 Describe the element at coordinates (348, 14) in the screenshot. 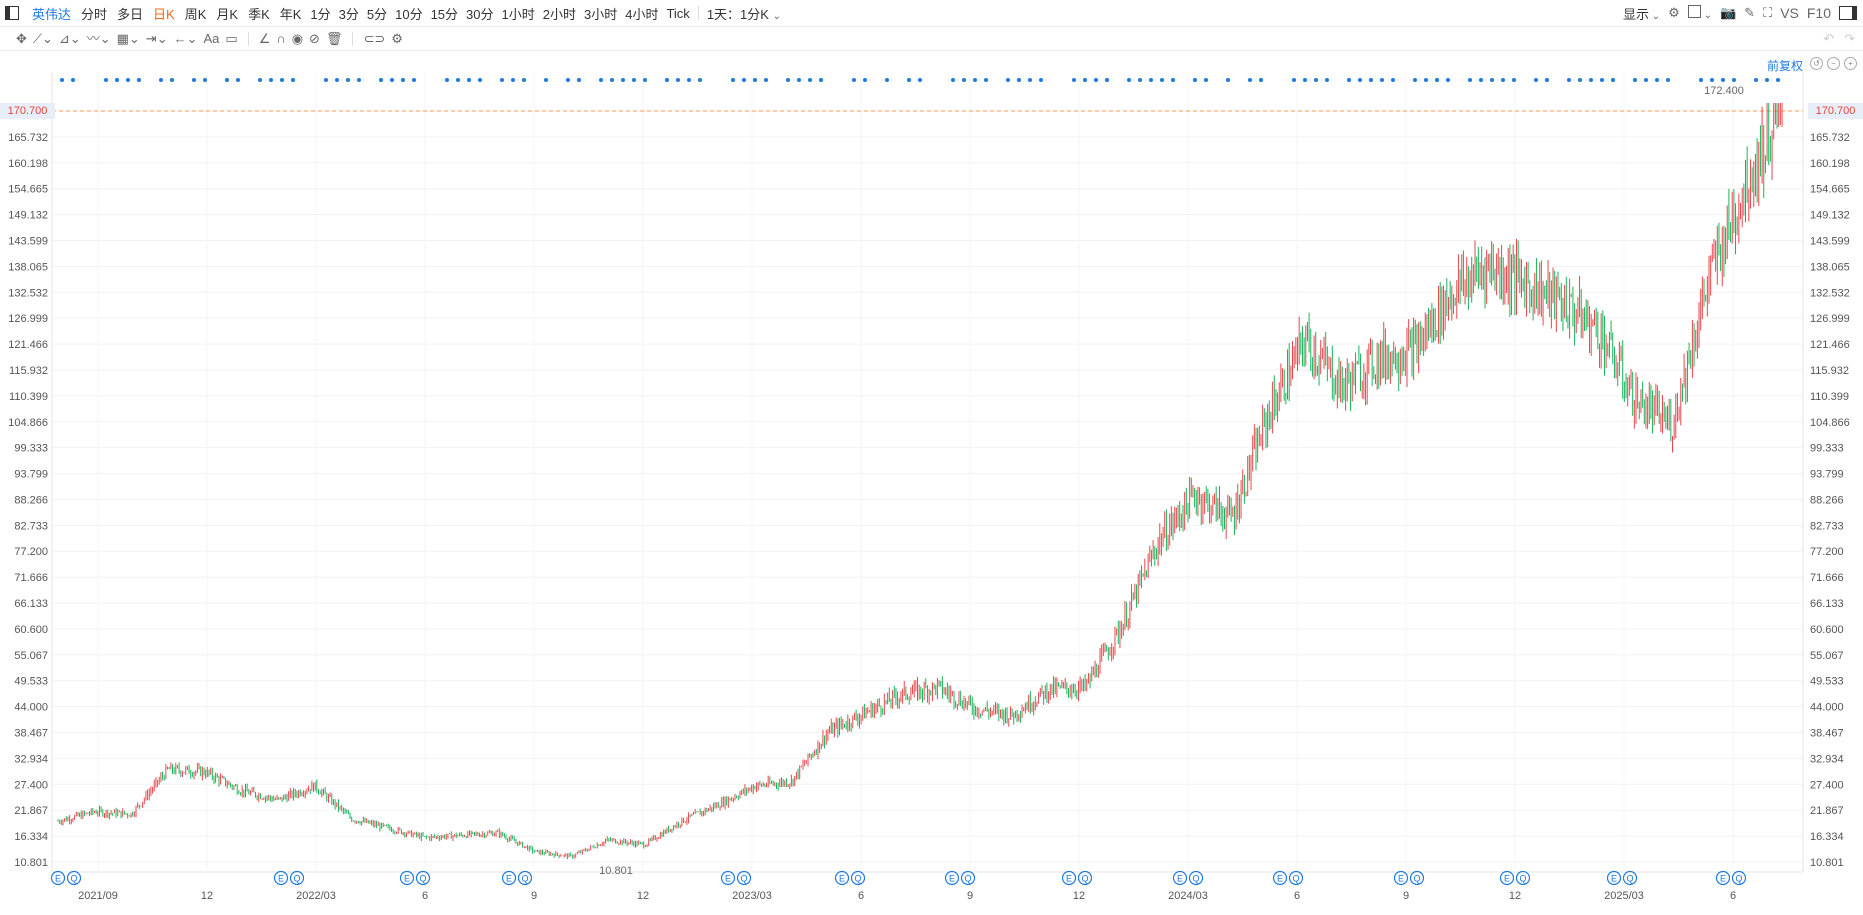

I see `interval-3m: 3分` at that location.